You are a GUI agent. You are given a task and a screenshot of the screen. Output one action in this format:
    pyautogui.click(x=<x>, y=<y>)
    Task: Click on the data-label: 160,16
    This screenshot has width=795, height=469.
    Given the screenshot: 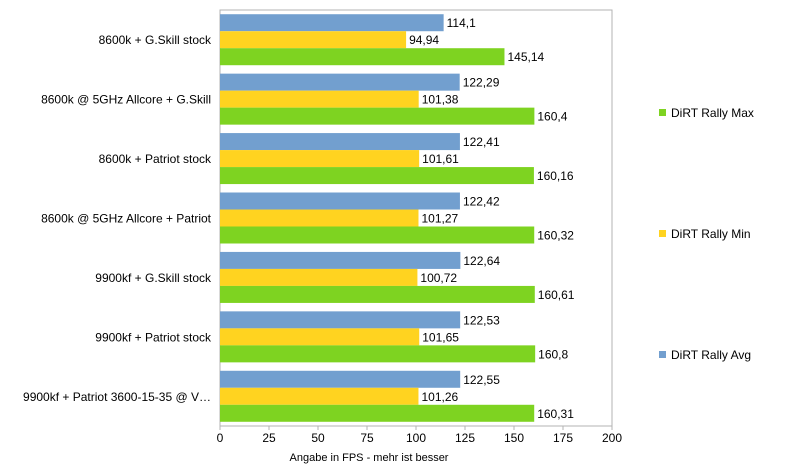 What is the action you would take?
    pyautogui.click(x=555, y=176)
    